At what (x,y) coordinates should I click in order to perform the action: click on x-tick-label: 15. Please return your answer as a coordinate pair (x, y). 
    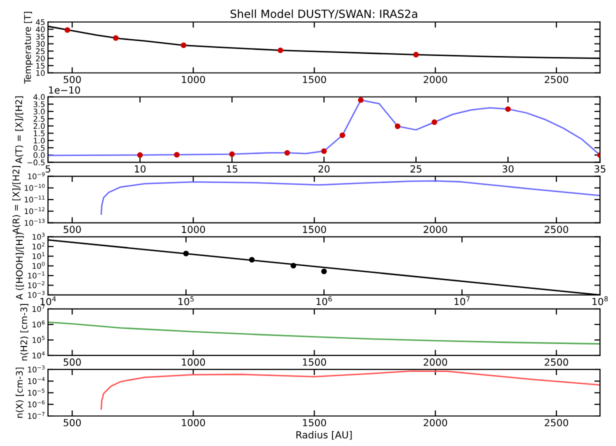
    Looking at the image, I should click on (232, 169).